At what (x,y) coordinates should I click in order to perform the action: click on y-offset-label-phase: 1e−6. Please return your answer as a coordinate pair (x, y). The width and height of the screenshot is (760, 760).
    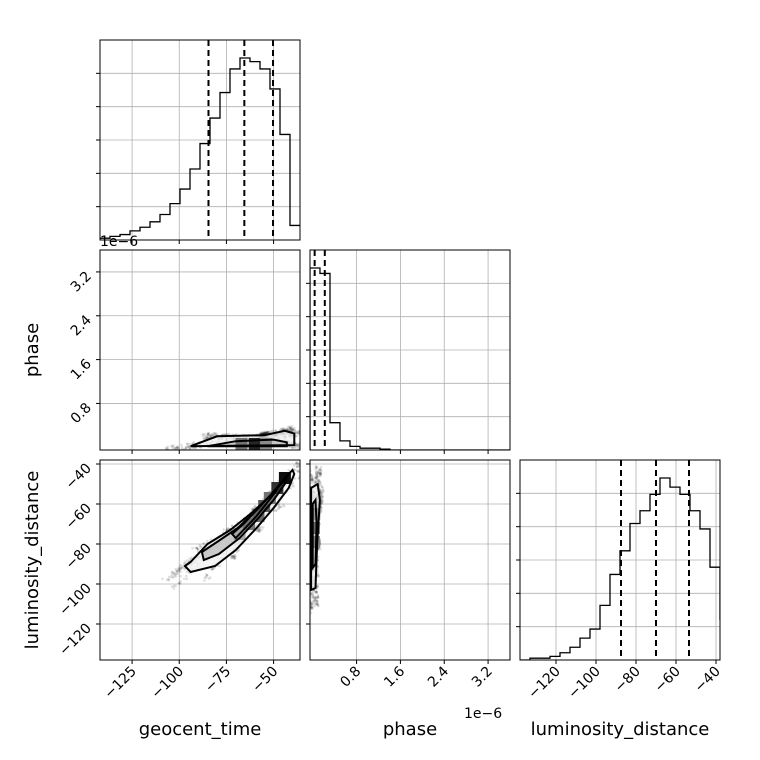
    Looking at the image, I should click on (119, 242).